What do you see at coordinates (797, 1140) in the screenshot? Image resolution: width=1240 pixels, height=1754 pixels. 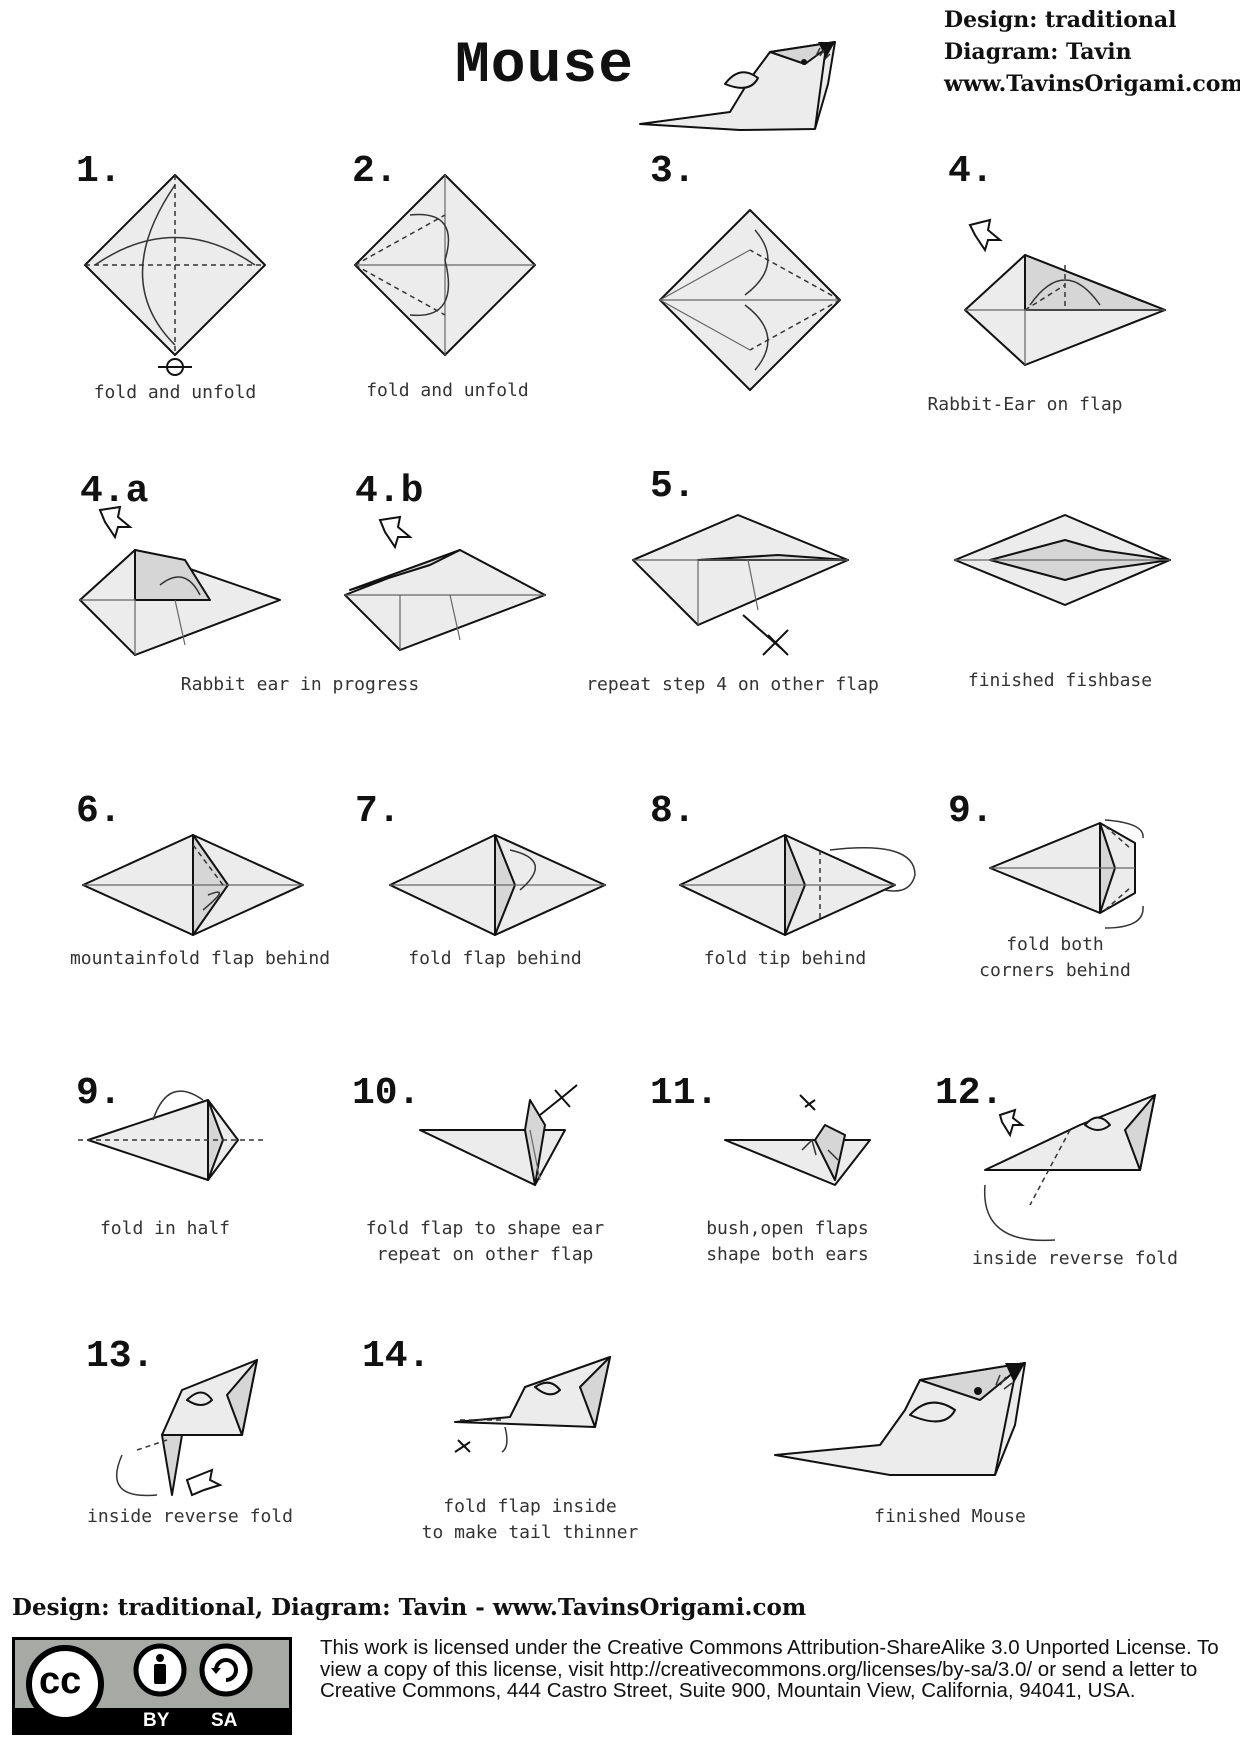 I see `step-11-diagram` at bounding box center [797, 1140].